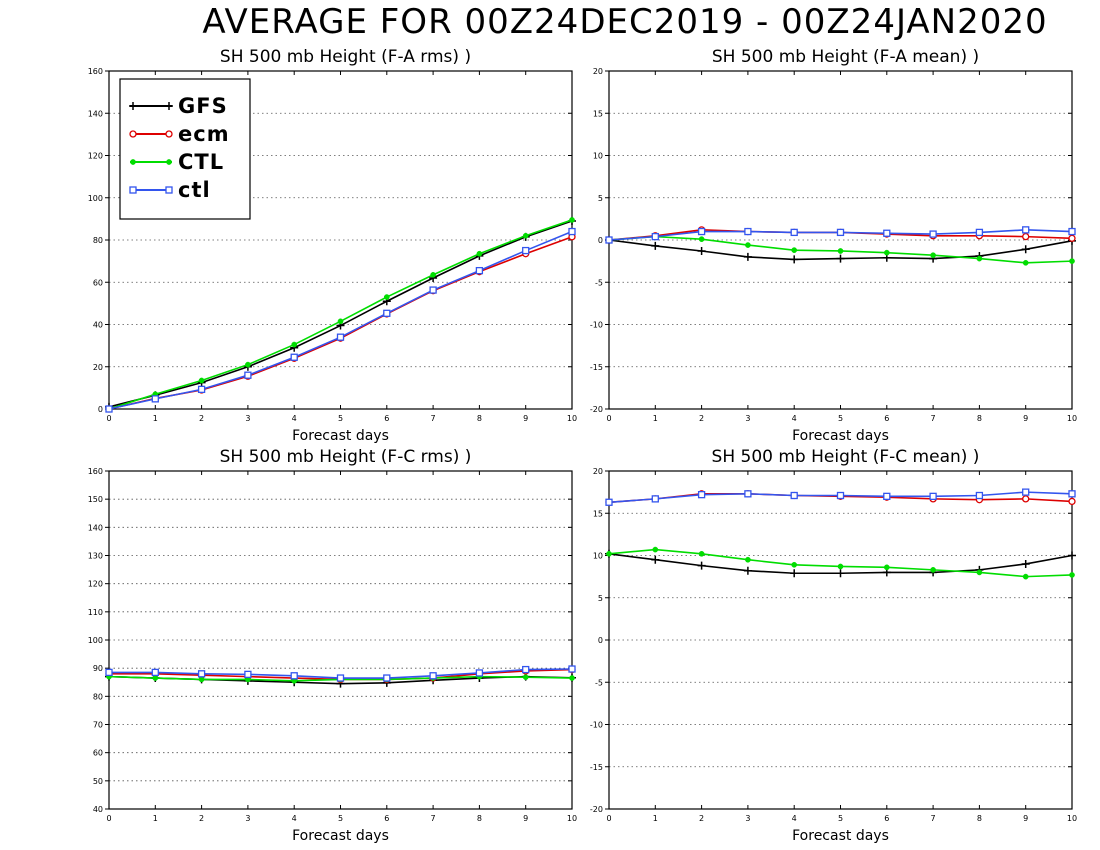  I want to click on figure-title: AVERAGE FOR 00Z24DEC2019 - 00Z24JAN2020, so click(625, 22).